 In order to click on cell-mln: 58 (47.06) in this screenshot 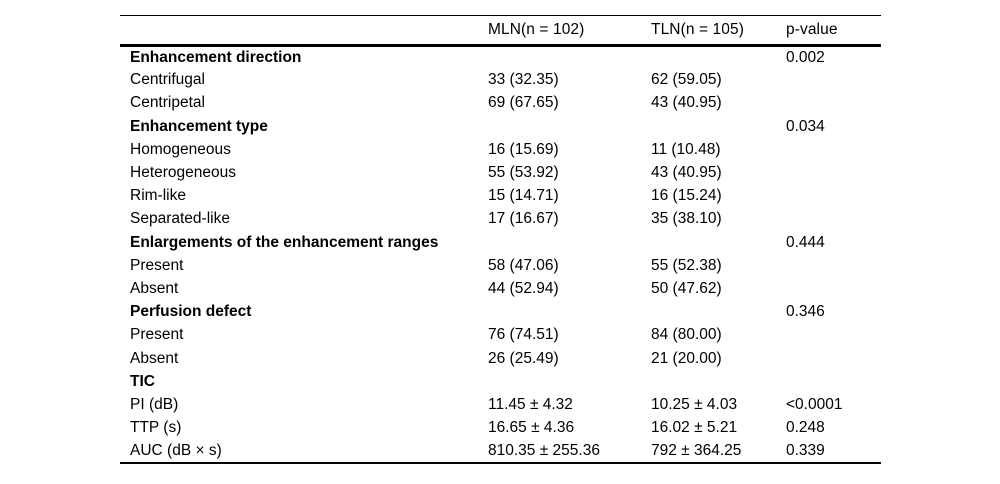, I will do `click(523, 265)`.